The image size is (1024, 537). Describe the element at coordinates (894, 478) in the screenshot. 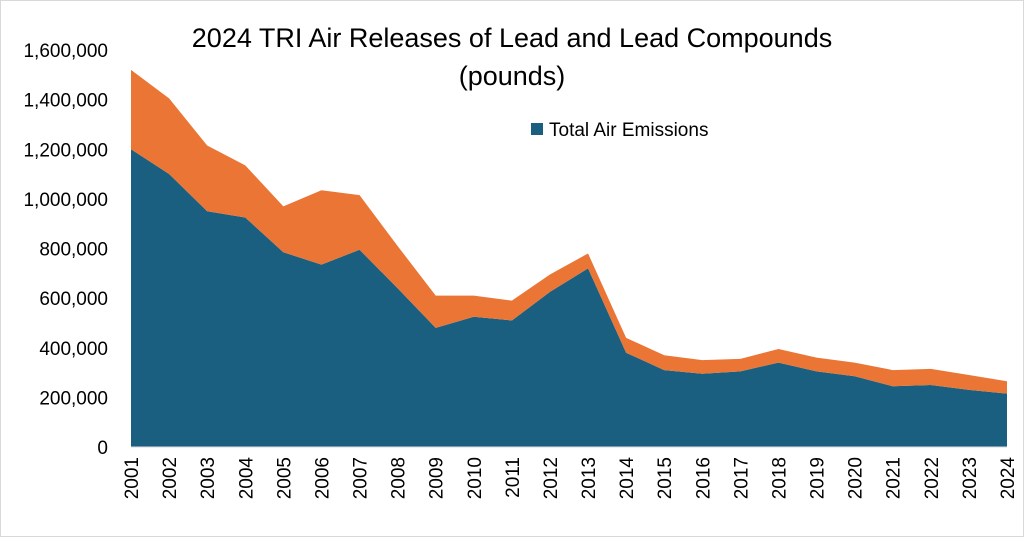

I see `x-tick-label: 2021` at that location.